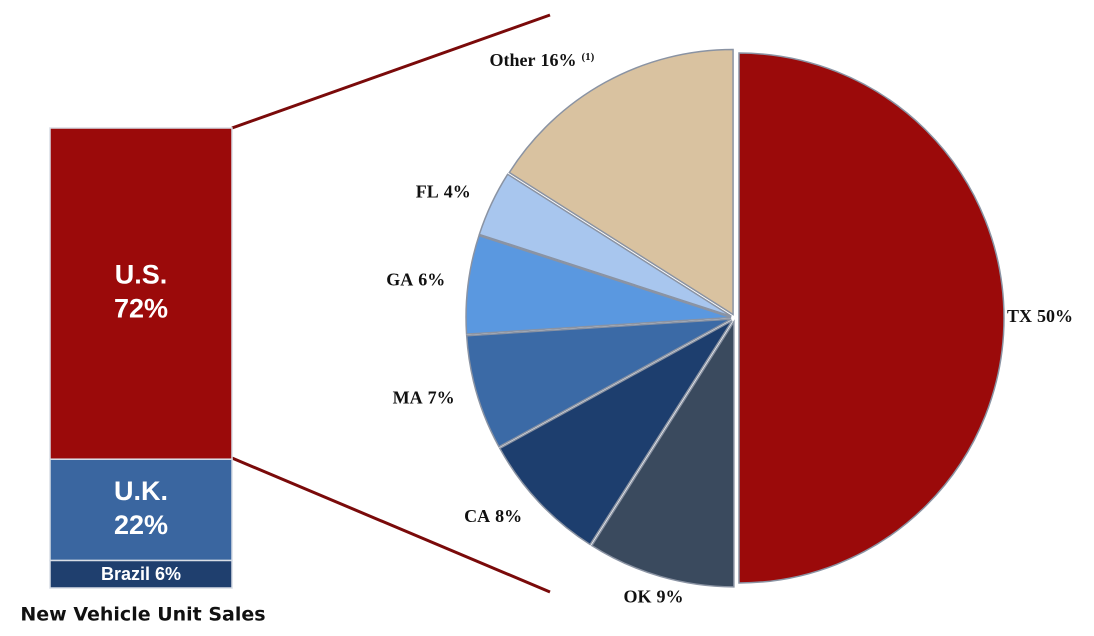 The width and height of the screenshot is (1094, 636). What do you see at coordinates (142, 615) in the screenshot?
I see `category-label: New Vehicle Unit Sales` at bounding box center [142, 615].